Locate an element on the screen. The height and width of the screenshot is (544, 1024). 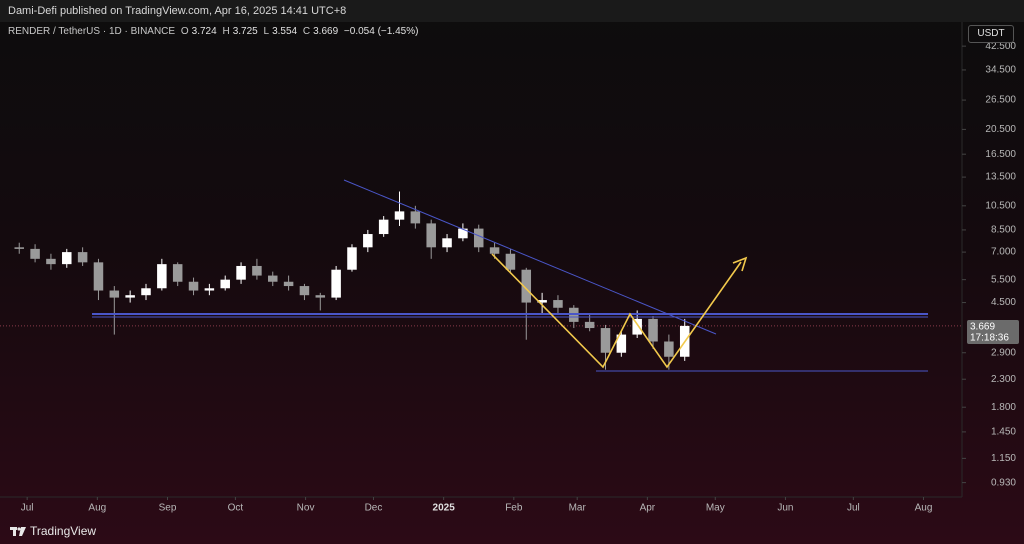
x-tick-label: Dec is located at coordinates (374, 508).